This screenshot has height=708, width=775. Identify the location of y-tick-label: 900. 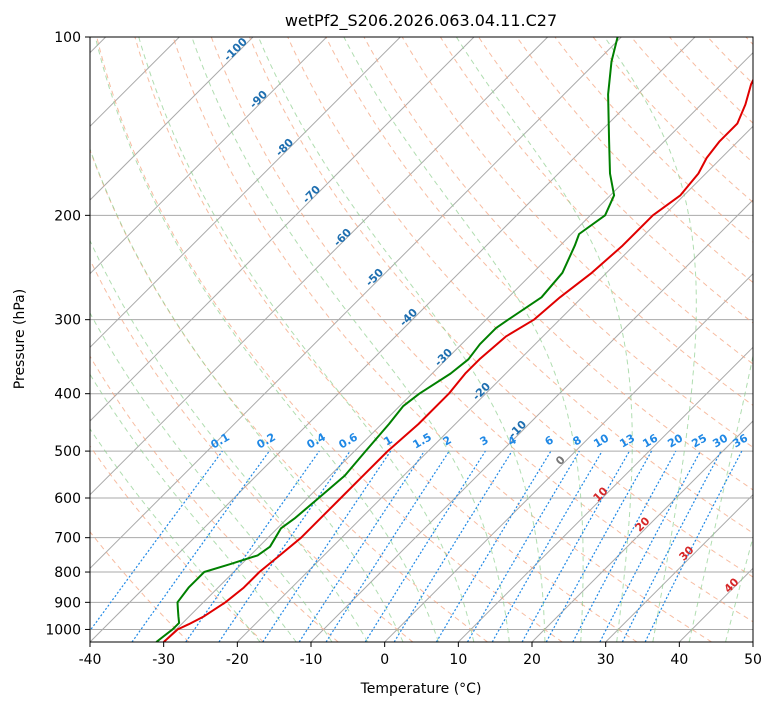
(67, 603).